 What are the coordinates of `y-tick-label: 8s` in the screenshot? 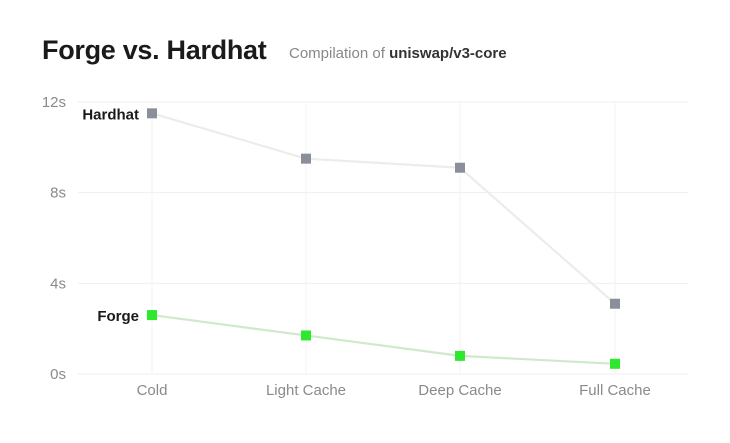 It's located at (58, 193).